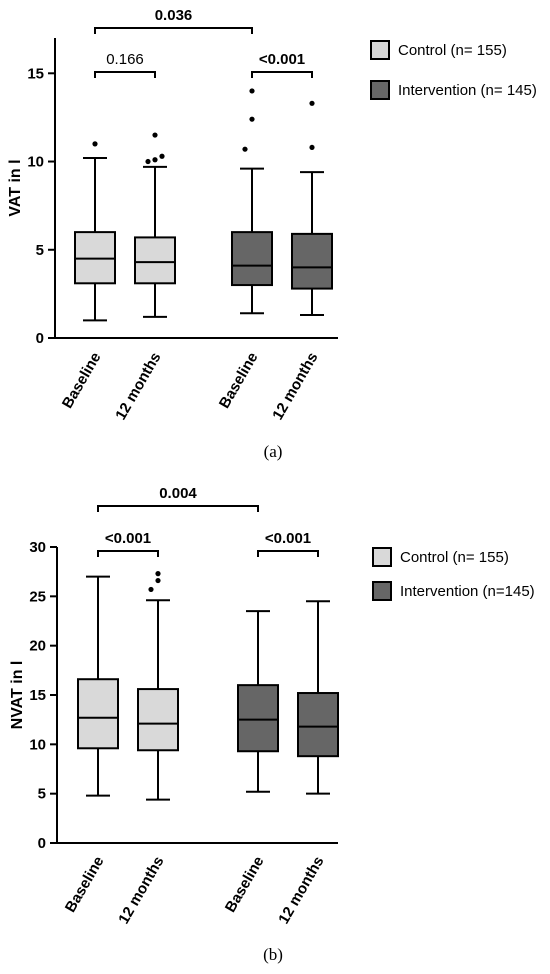  What do you see at coordinates (467, 591) in the screenshot?
I see `legend-label: Intervention (n=145)` at bounding box center [467, 591].